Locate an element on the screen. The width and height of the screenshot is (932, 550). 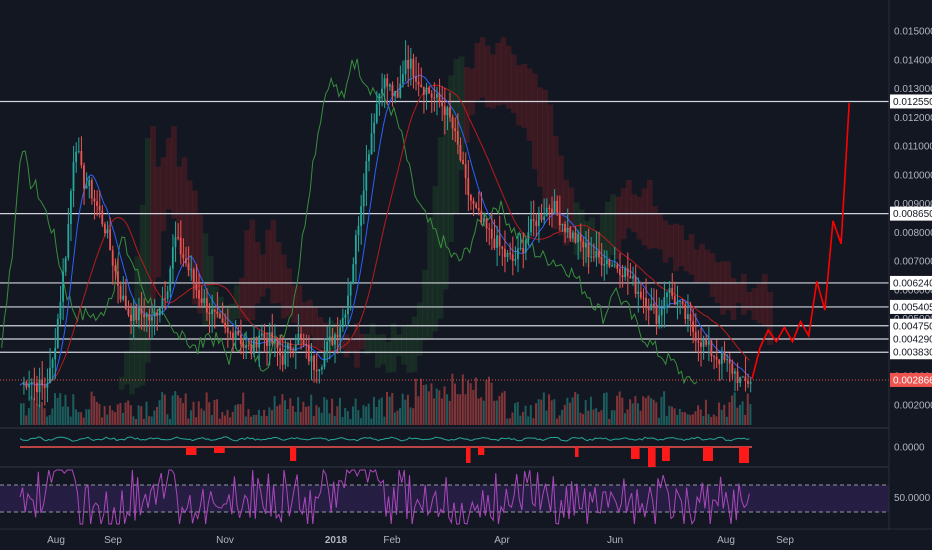
level-tag-text: 0.006240 is located at coordinates (912, 283).